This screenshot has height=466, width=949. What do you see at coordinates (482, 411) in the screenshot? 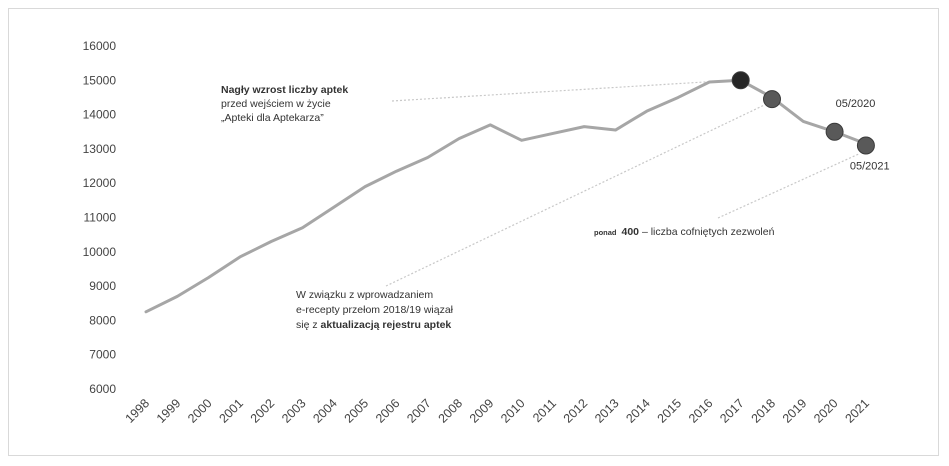
I see `x-tick-label: 2009` at bounding box center [482, 411].